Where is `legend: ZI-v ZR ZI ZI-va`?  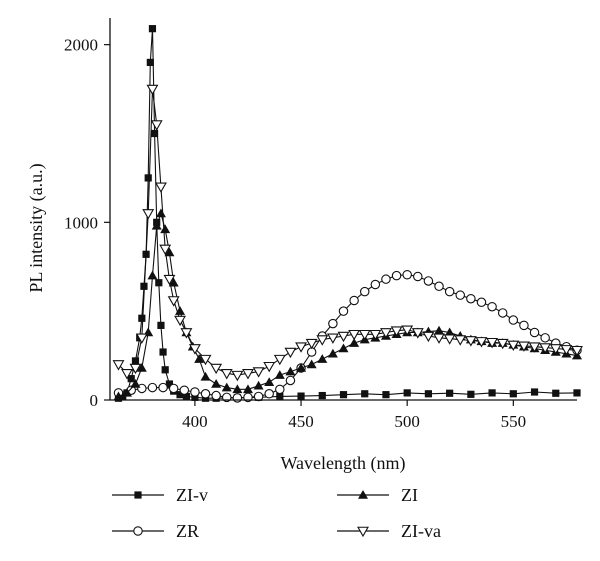
legend: ZI-v ZR ZI ZI-va is located at coordinates (276, 513).